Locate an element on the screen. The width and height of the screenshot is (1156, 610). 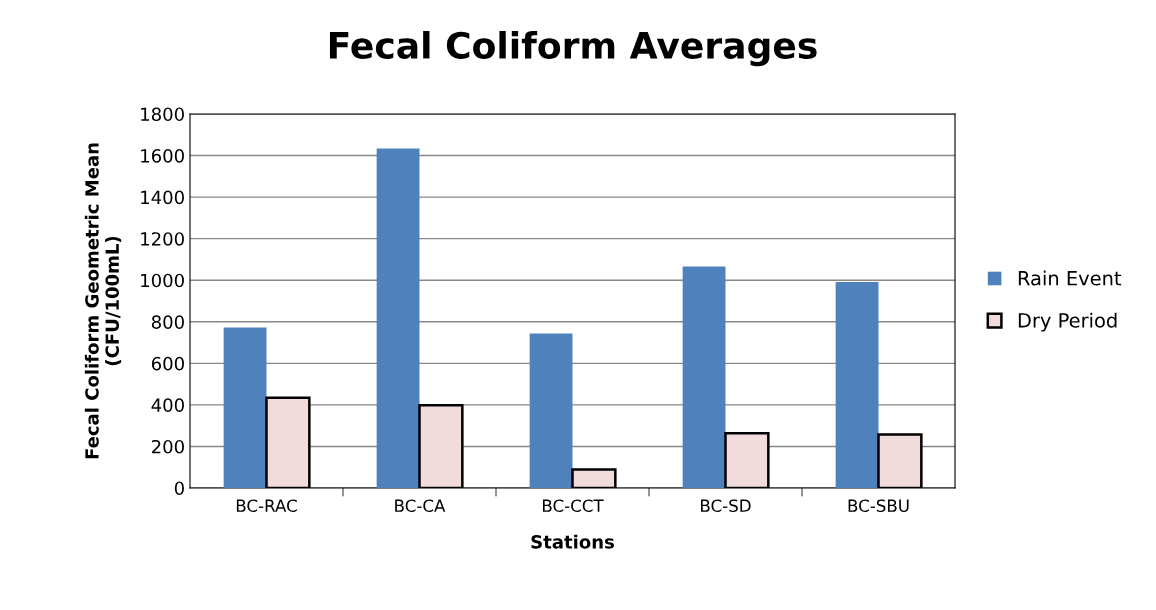
x-tick-label: BC-CA is located at coordinates (420, 506).